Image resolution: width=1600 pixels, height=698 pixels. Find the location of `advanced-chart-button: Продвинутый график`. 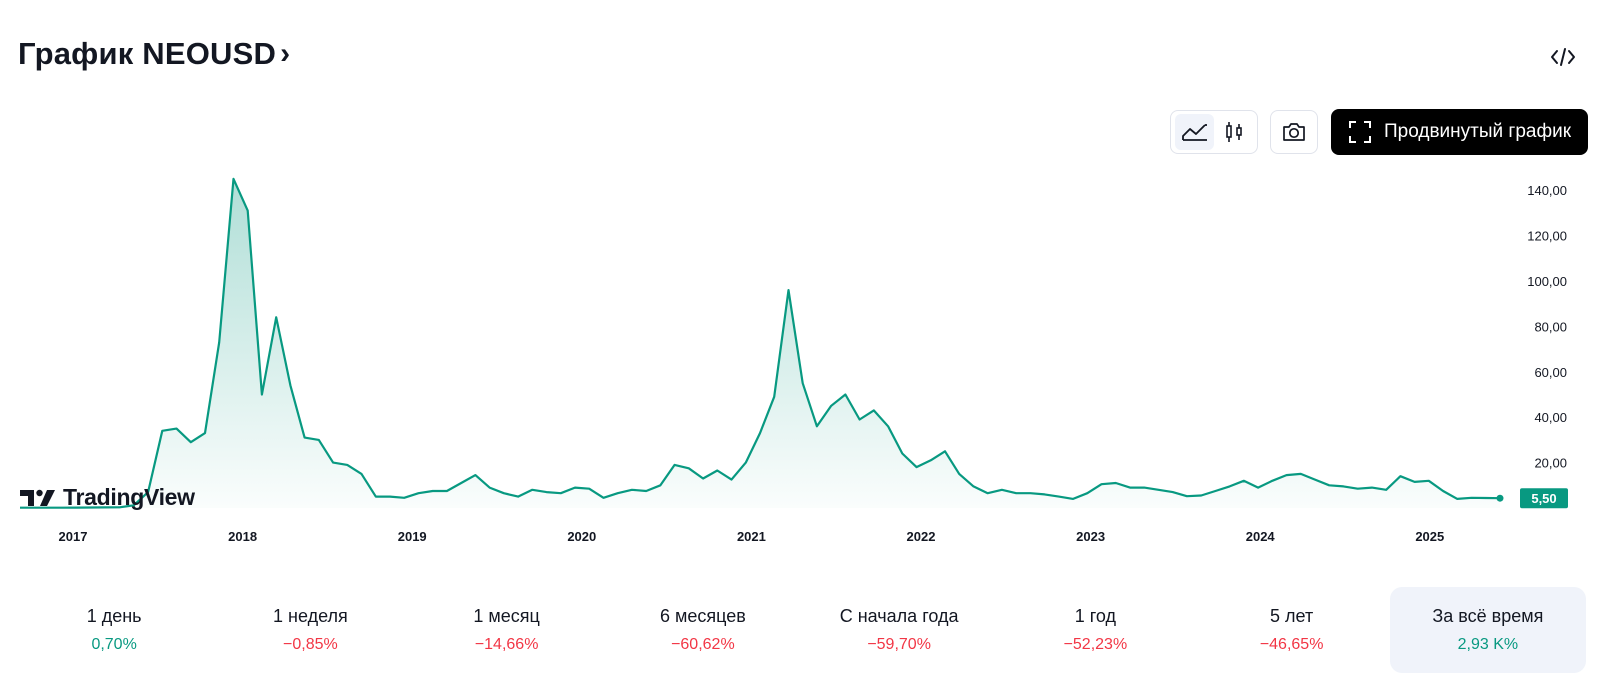

advanced-chart-button: Продвинутый график is located at coordinates (1459, 132).